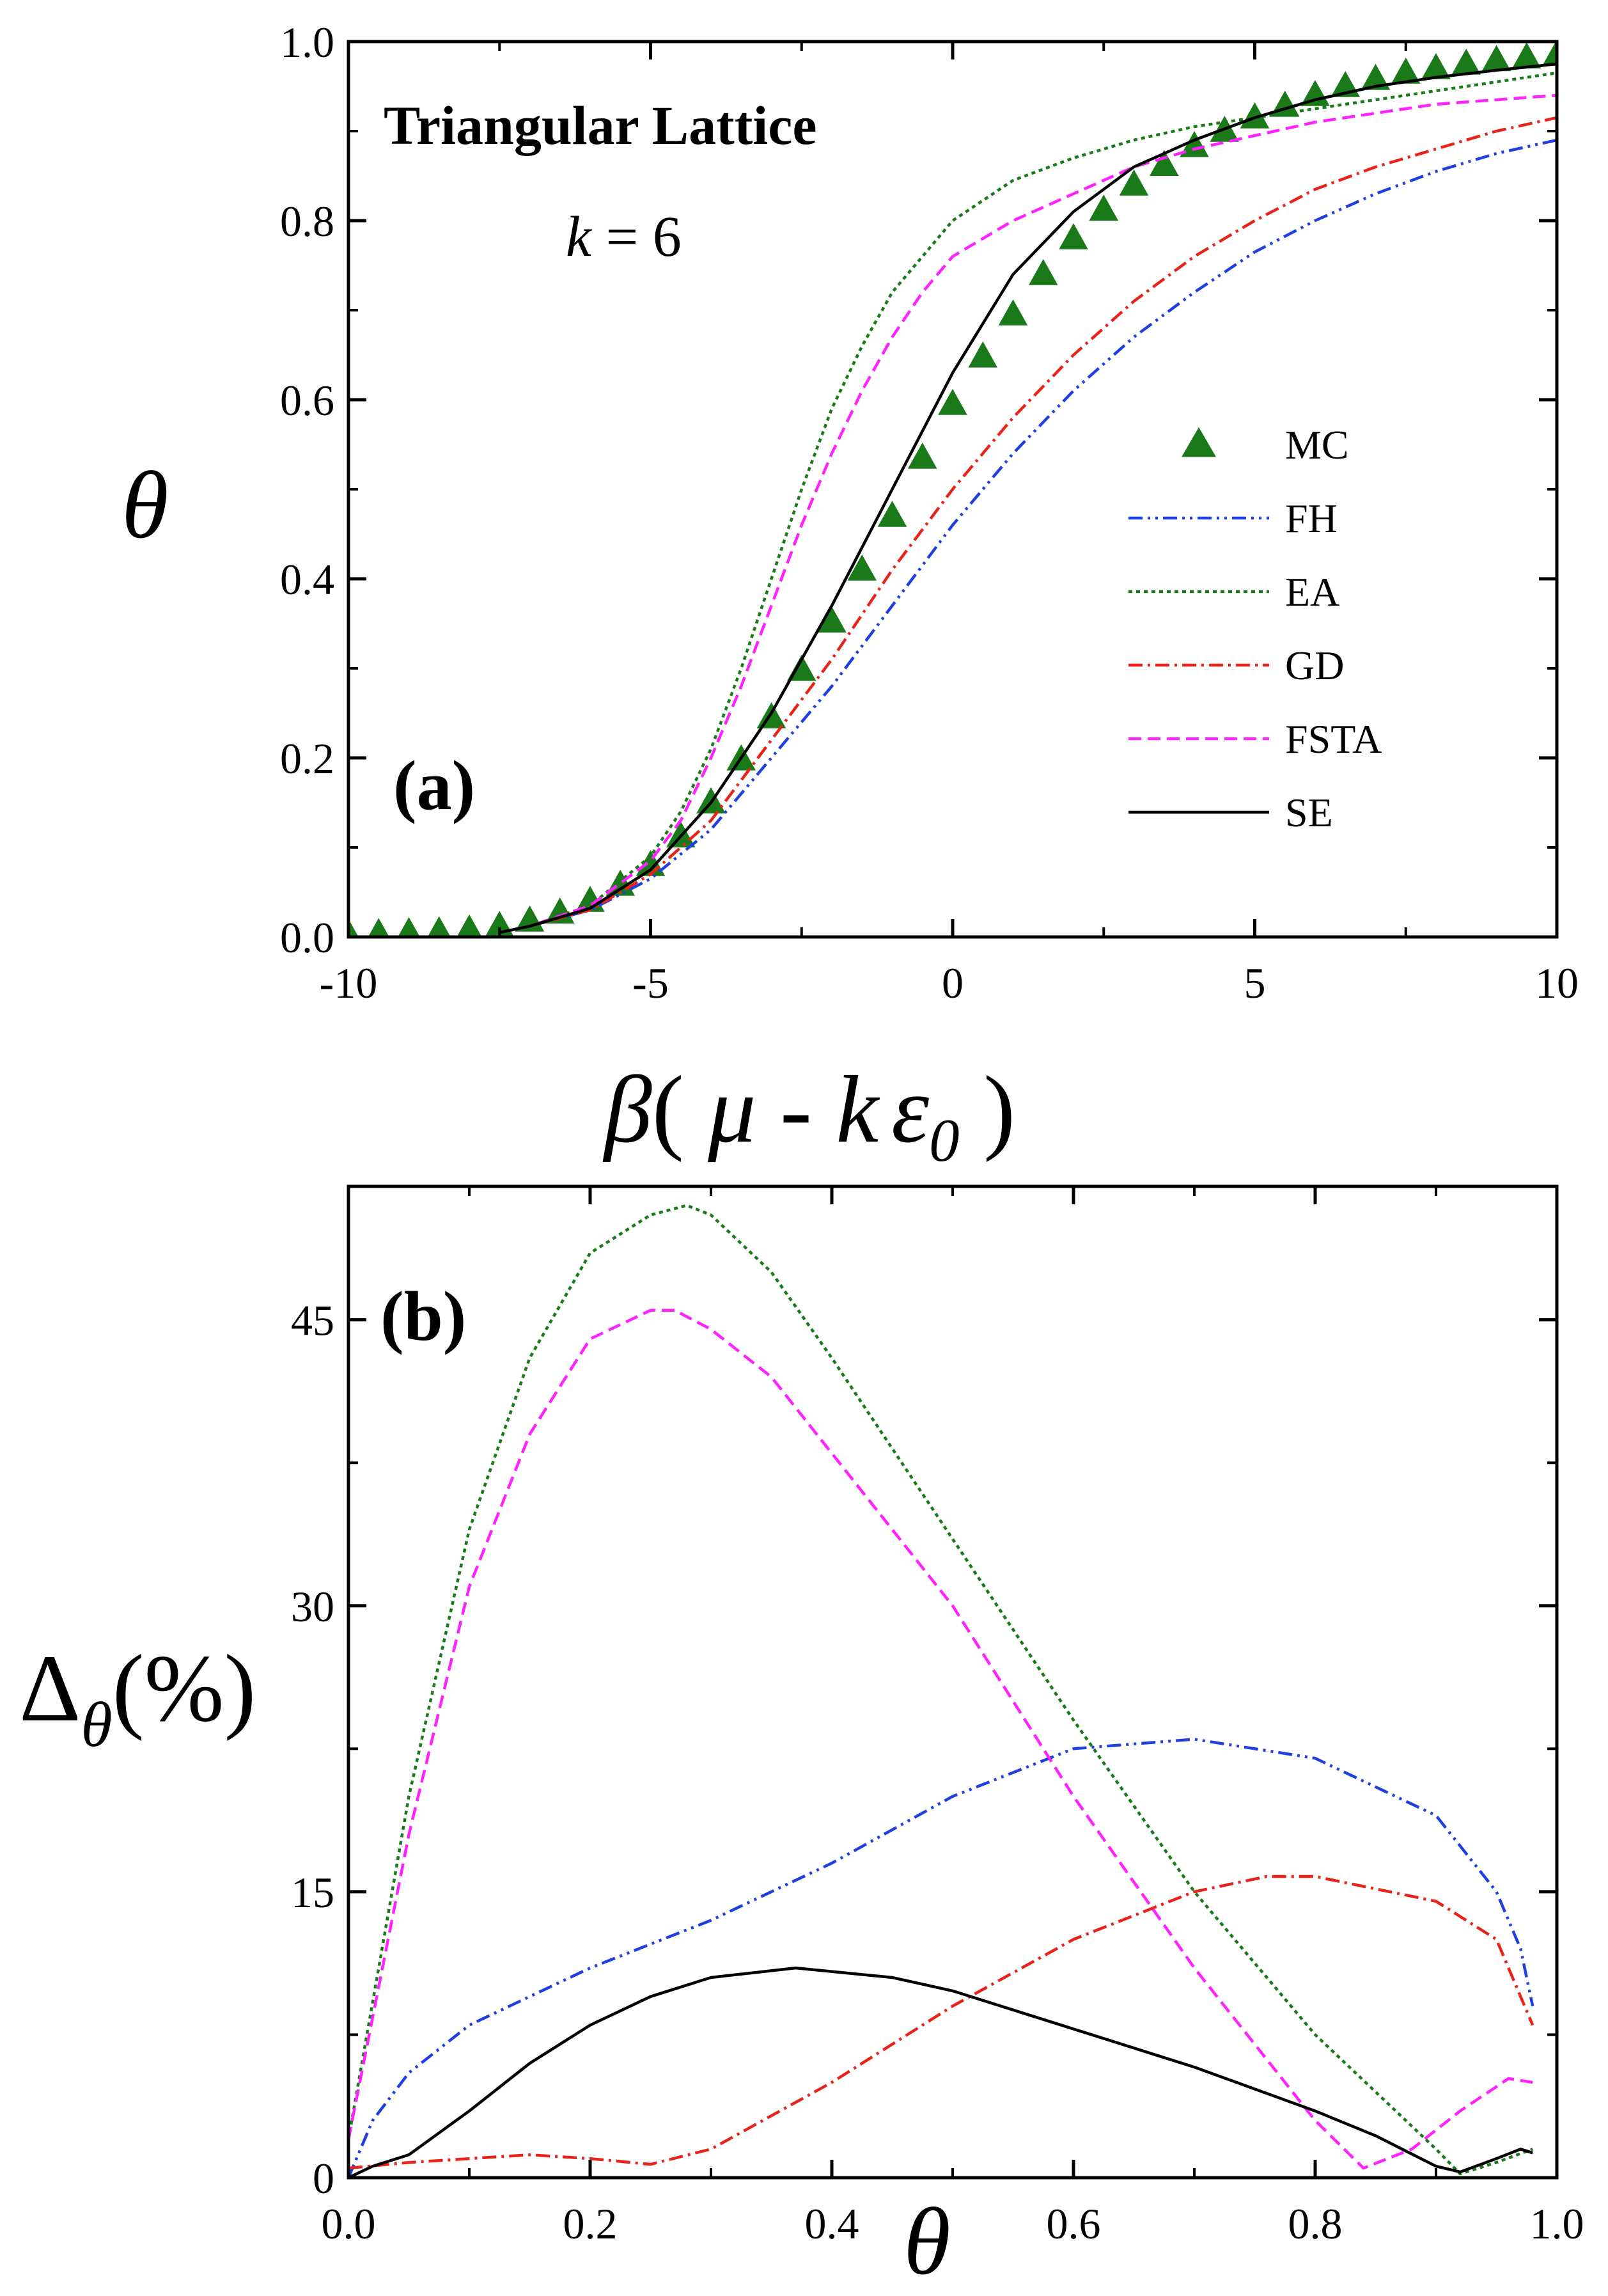  I want to click on legend-fsta-label: FSTA, so click(1333, 739).